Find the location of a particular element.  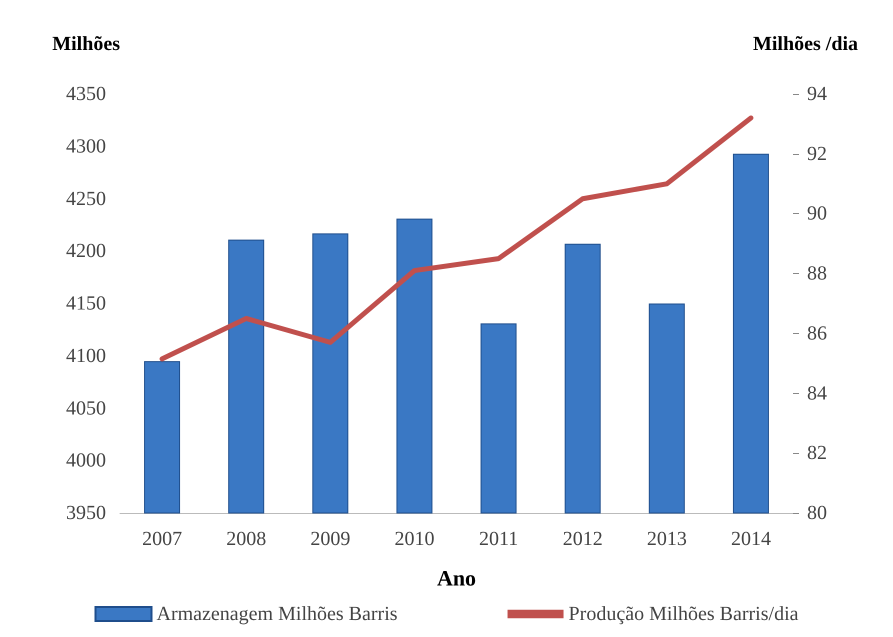

y-tick-label: 4350 is located at coordinates (86, 94).